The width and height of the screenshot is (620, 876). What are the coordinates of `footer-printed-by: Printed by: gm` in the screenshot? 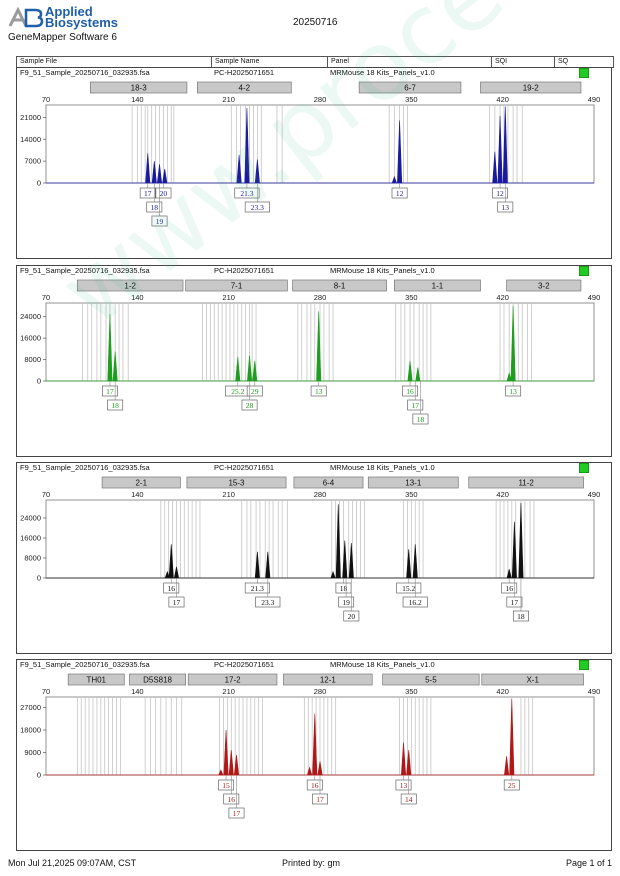 It's located at (311, 863).